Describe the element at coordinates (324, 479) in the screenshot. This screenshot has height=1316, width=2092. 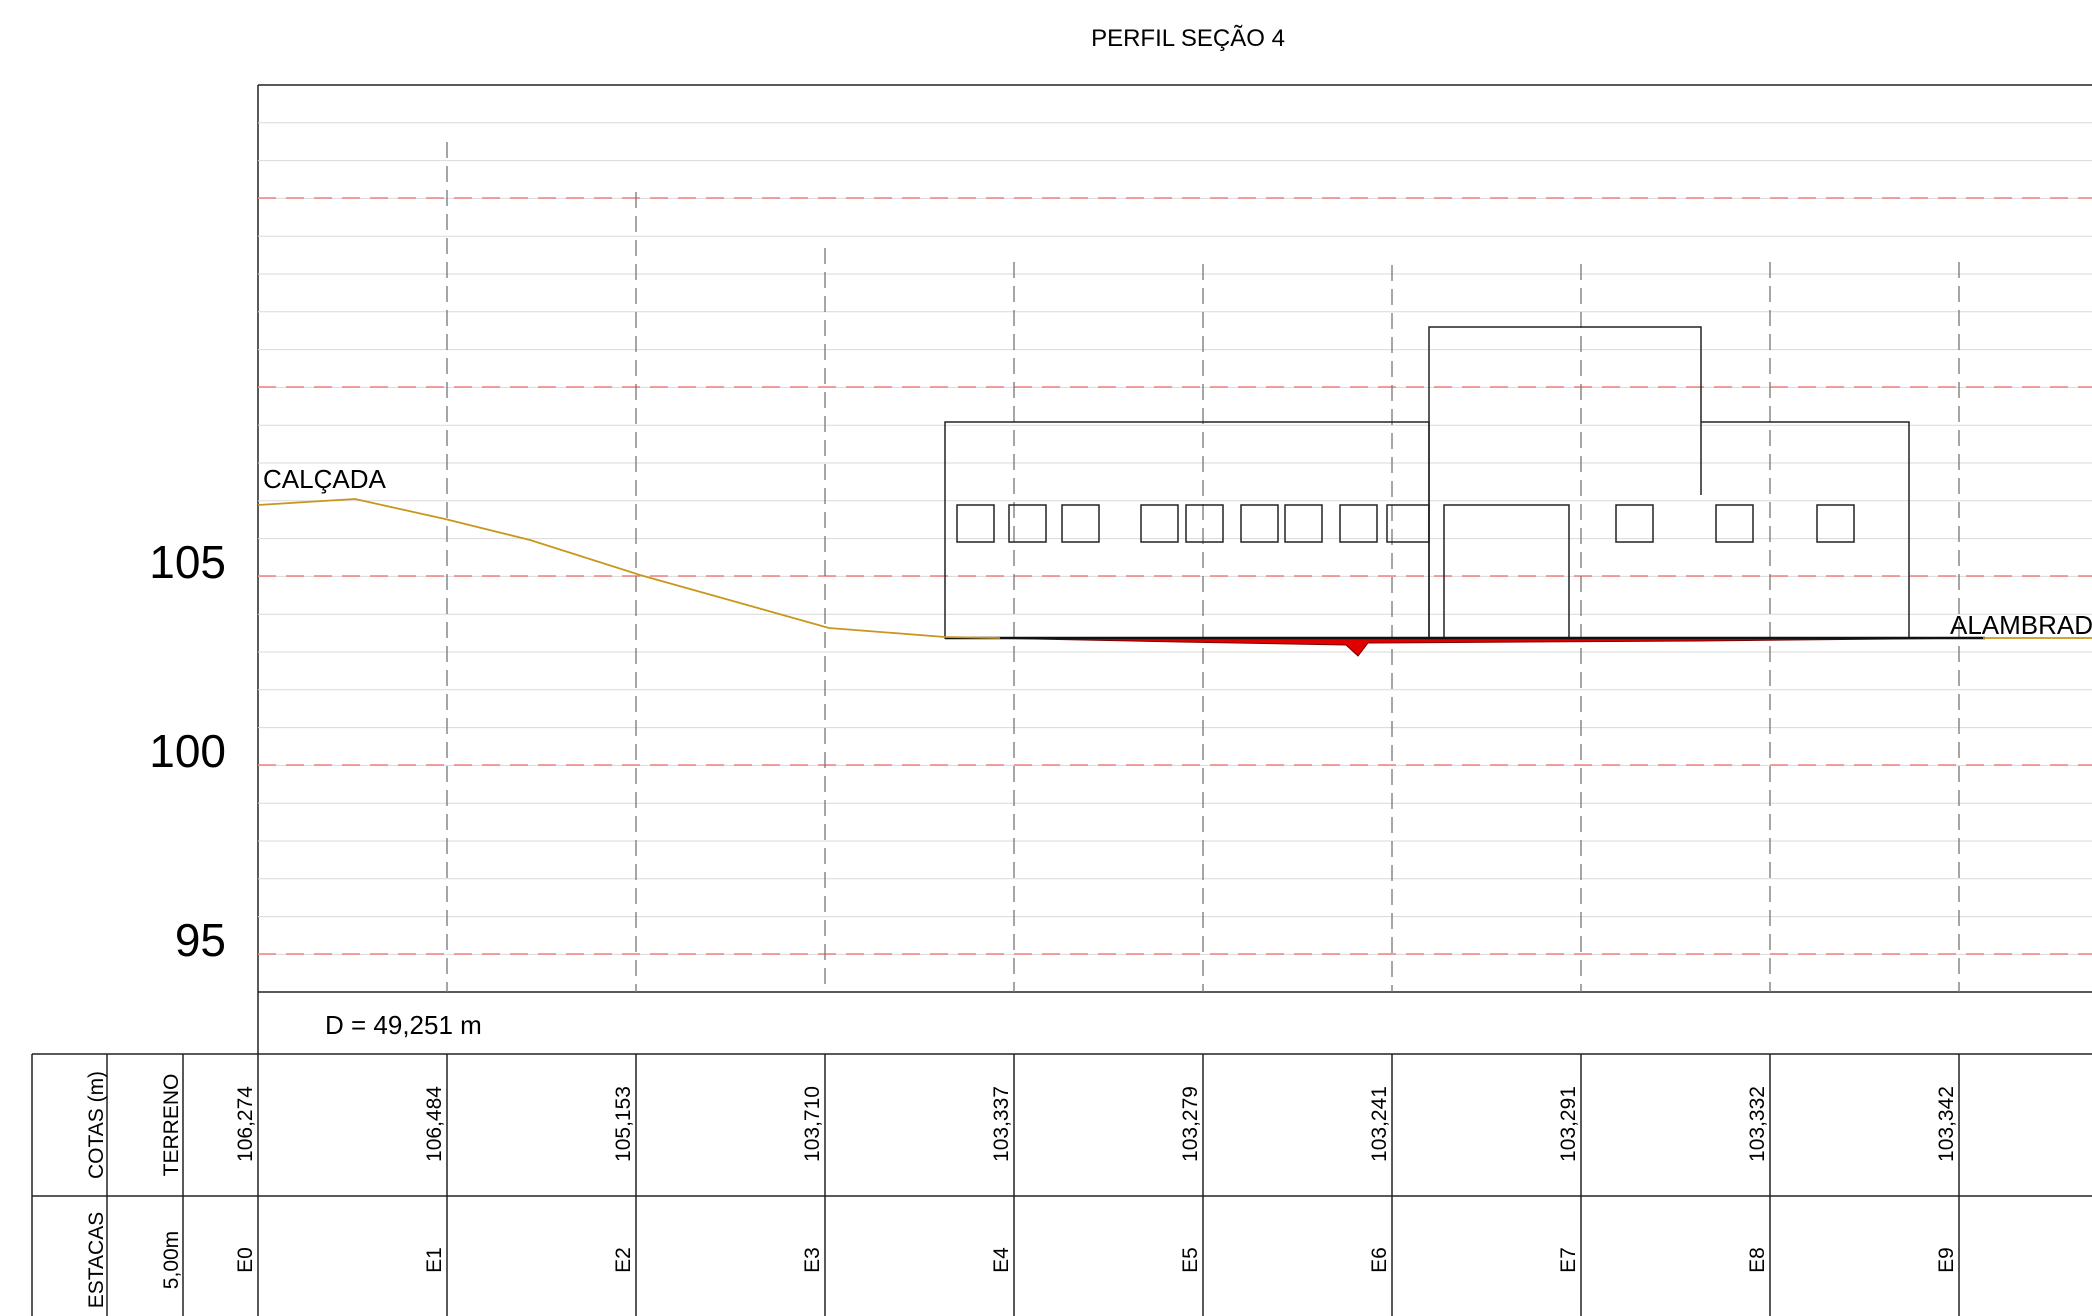
I see `annotation-calcada: CALÇADA` at that location.